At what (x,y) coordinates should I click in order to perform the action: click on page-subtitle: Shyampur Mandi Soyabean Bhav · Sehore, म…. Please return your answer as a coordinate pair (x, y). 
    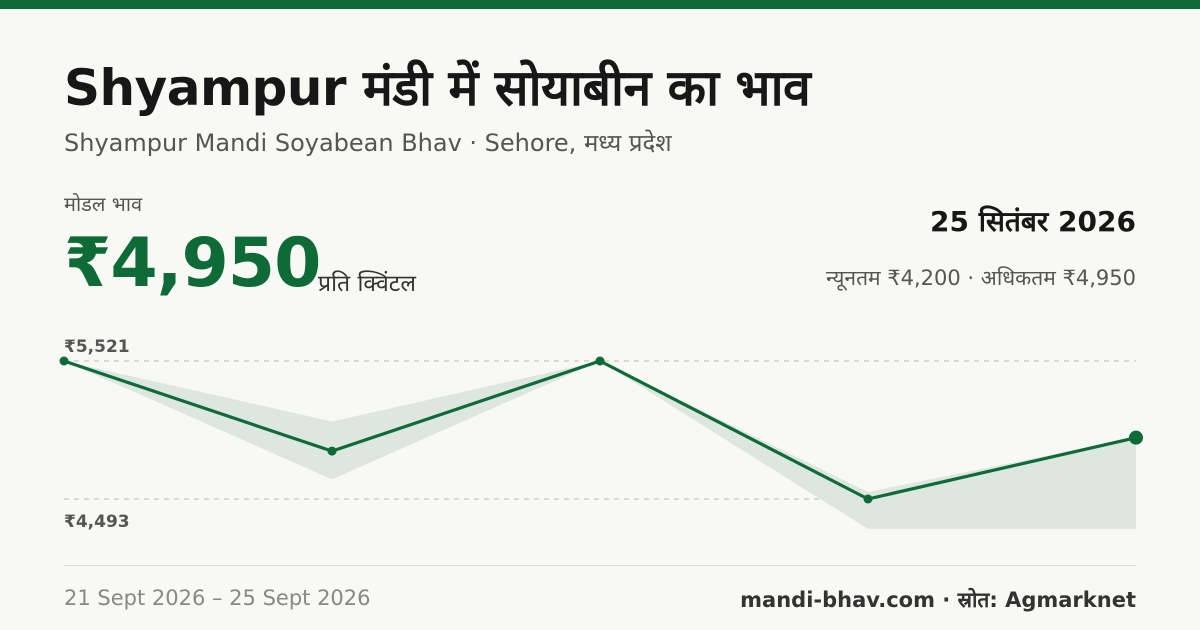
    Looking at the image, I should click on (368, 143).